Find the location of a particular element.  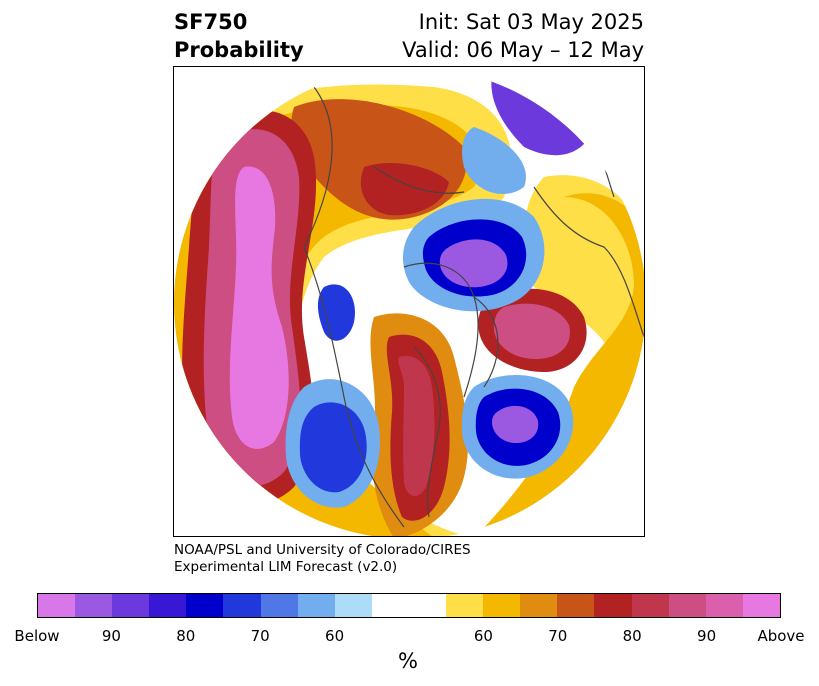

title-variable: SF750 is located at coordinates (211, 22).